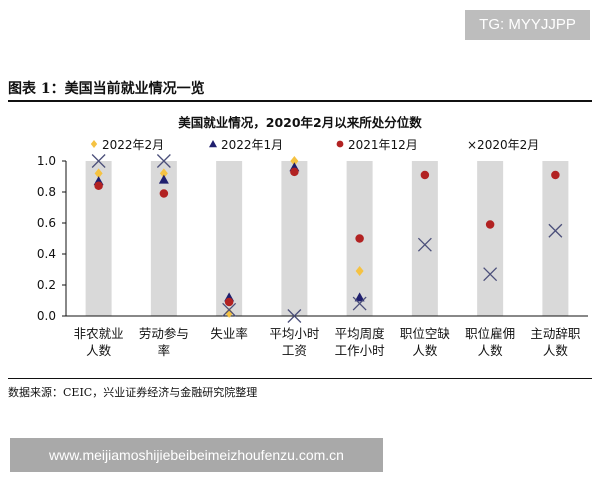 The width and height of the screenshot is (600, 480). What do you see at coordinates (106, 89) in the screenshot?
I see `figure-title: 图表 1：美国当前就业情况一览` at bounding box center [106, 89].